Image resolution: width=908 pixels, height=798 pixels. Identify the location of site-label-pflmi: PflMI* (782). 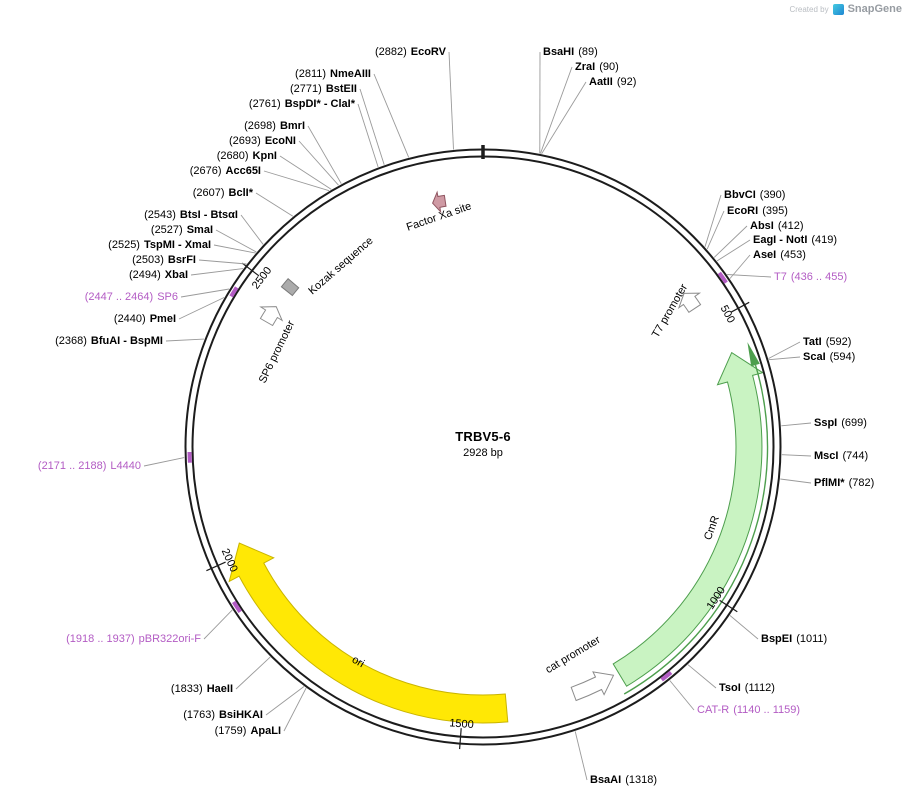
(844, 483).